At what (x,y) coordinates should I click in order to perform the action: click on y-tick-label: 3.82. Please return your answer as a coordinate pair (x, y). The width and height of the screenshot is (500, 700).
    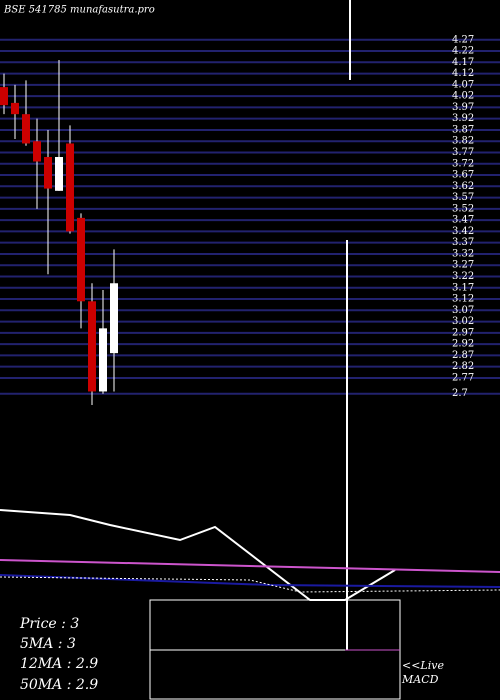
    Looking at the image, I should click on (463, 141).